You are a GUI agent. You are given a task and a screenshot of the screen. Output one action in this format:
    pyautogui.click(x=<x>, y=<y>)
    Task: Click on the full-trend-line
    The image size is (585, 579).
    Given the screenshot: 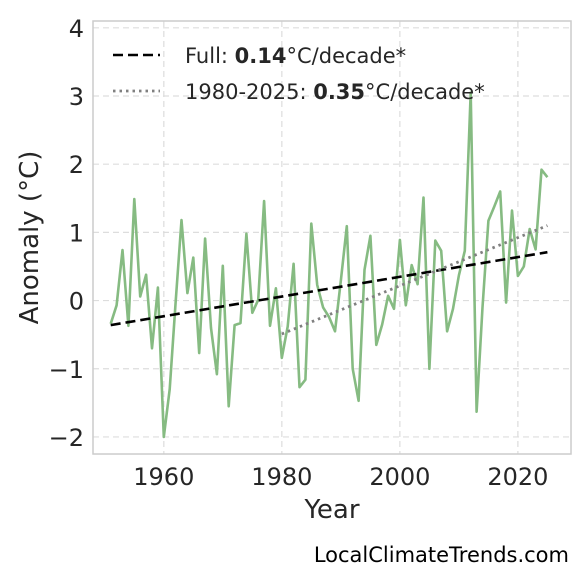 What is the action you would take?
    pyautogui.click(x=329, y=288)
    